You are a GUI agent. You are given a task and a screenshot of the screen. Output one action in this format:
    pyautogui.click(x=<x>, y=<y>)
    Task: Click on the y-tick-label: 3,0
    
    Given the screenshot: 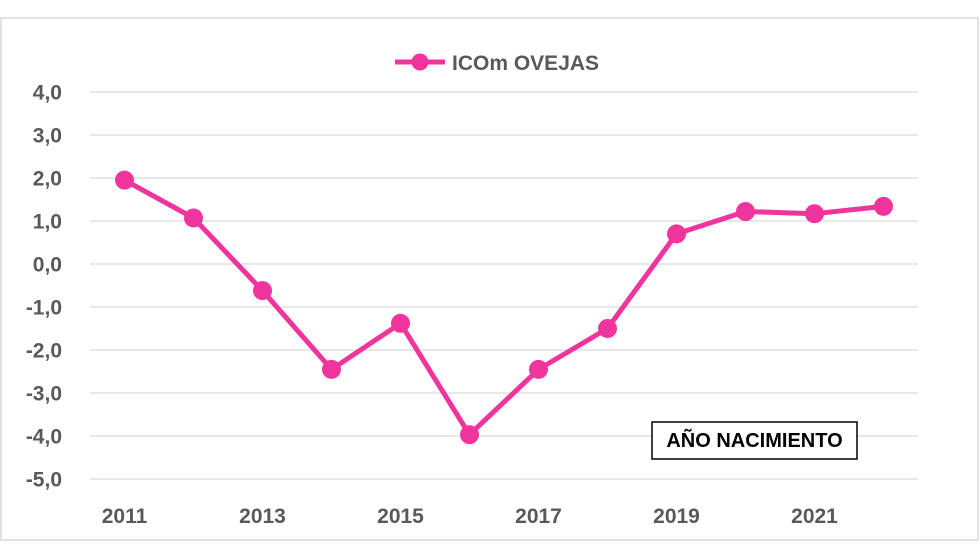 What is the action you would take?
    pyautogui.click(x=47, y=136)
    